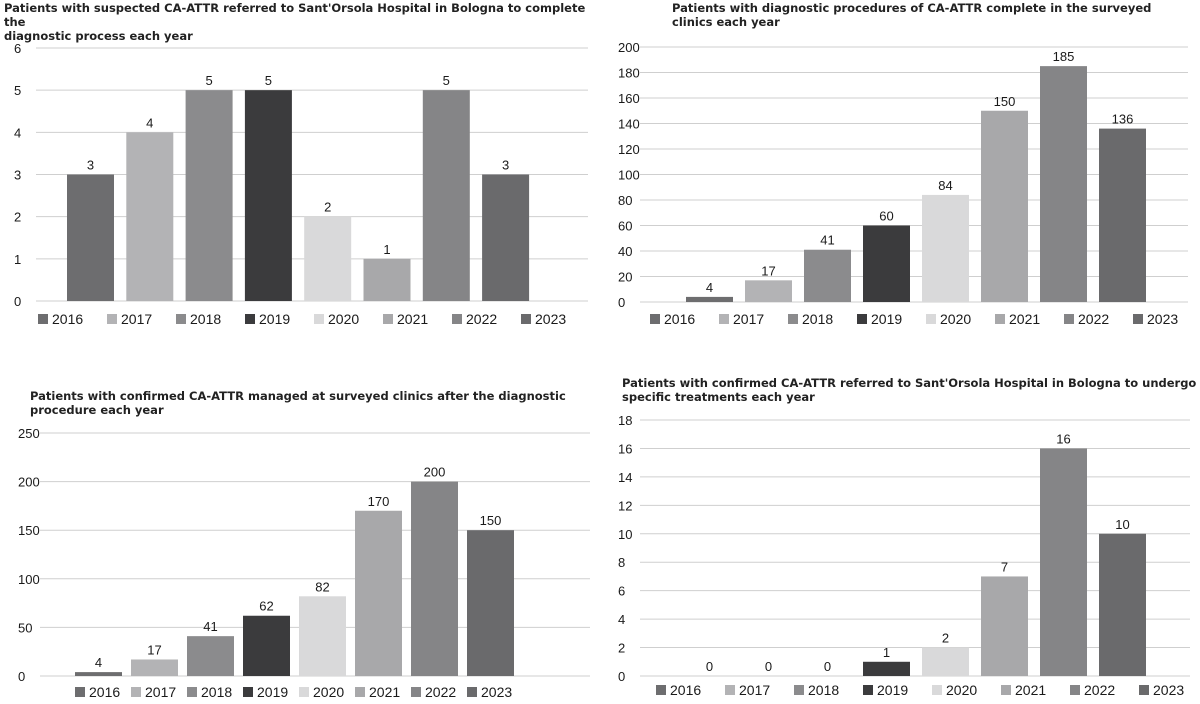  I want to click on bar-2021, so click(387, 279).